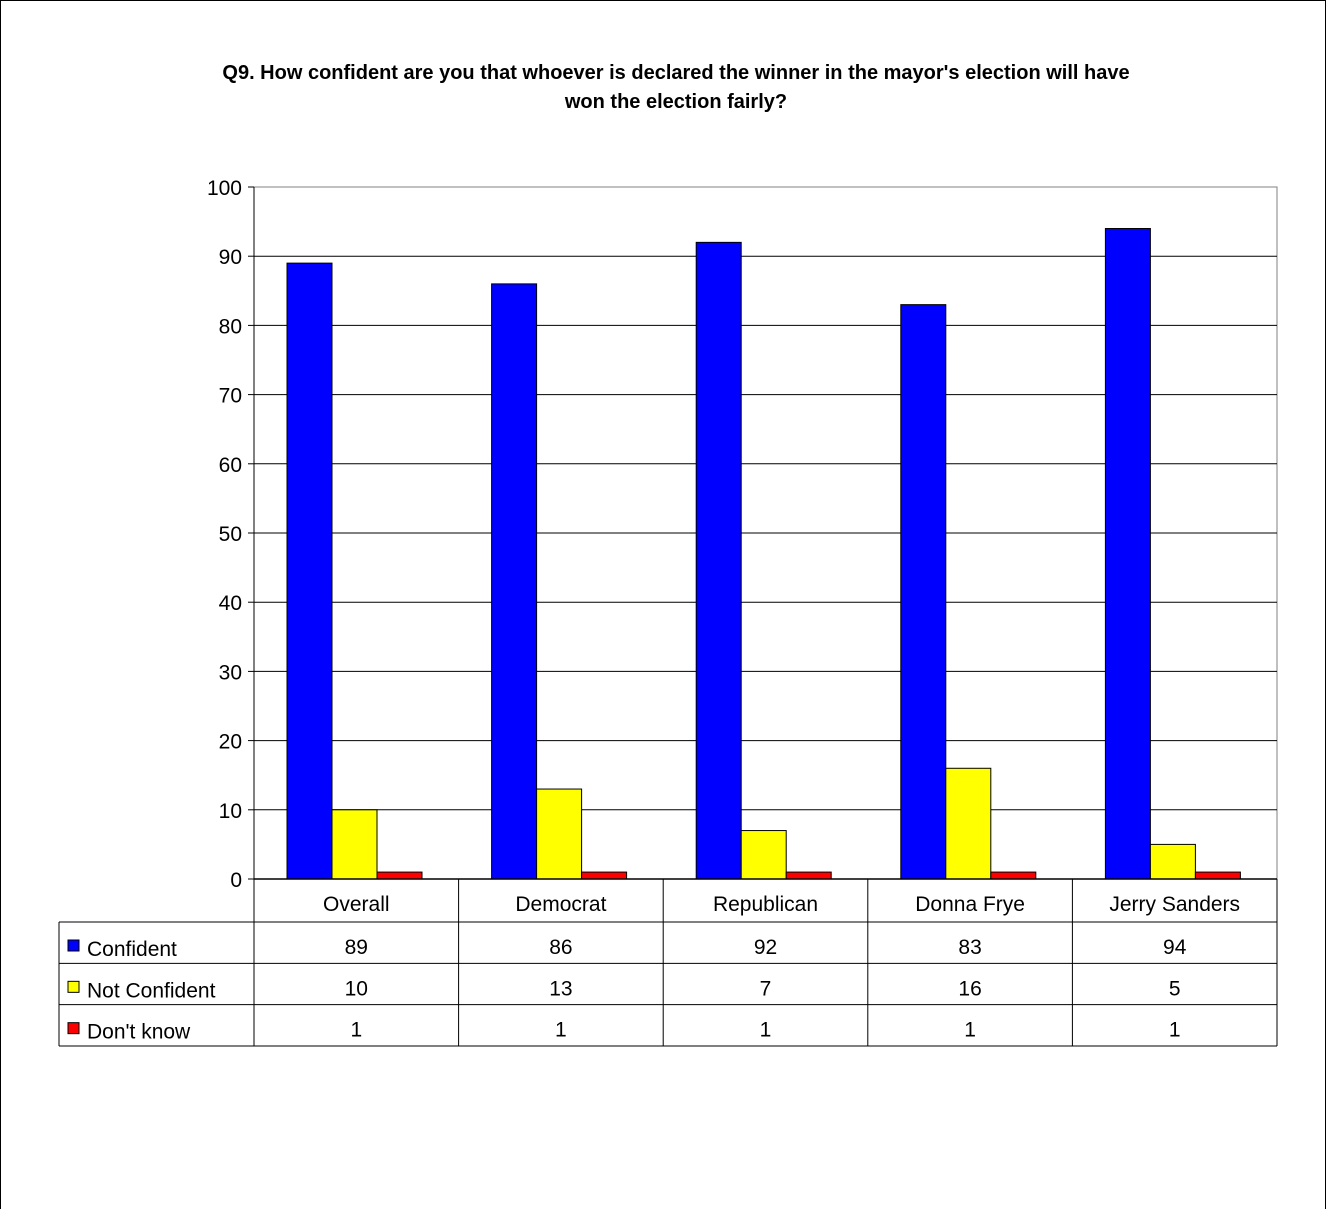 This screenshot has width=1328, height=1210. Describe the element at coordinates (230, 465) in the screenshot. I see `y-tick-label: 60` at that location.